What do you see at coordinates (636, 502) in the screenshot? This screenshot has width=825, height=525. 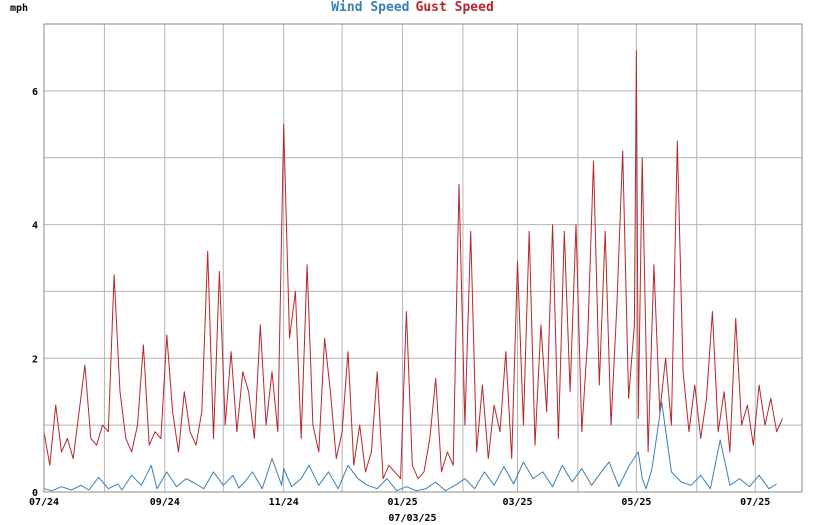 I see `x-tick-label: 05/25` at bounding box center [636, 502].